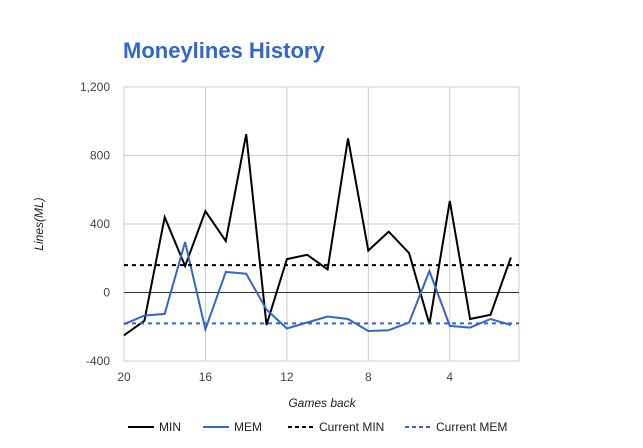 Image resolution: width=643 pixels, height=448 pixels. I want to click on y-axis-label: Lines(ML), so click(39, 223).